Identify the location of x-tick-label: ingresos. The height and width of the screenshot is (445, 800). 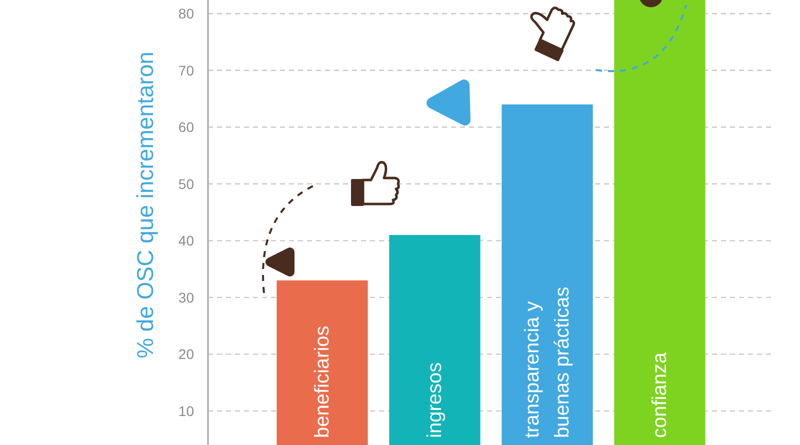
(435, 400).